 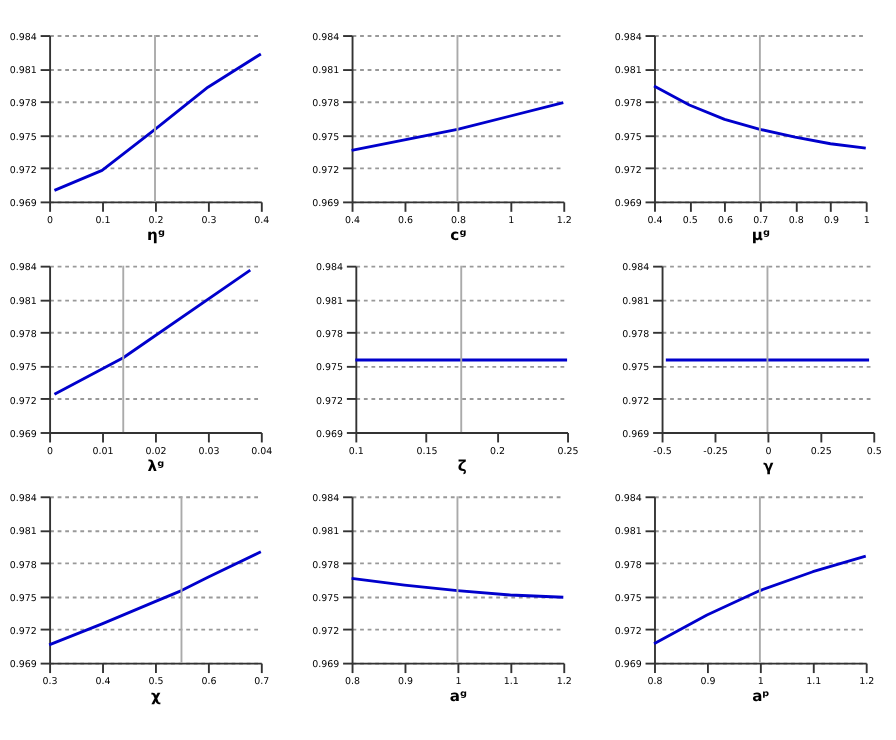 I want to click on x-axis-title: λᵍ, so click(x=156, y=465).